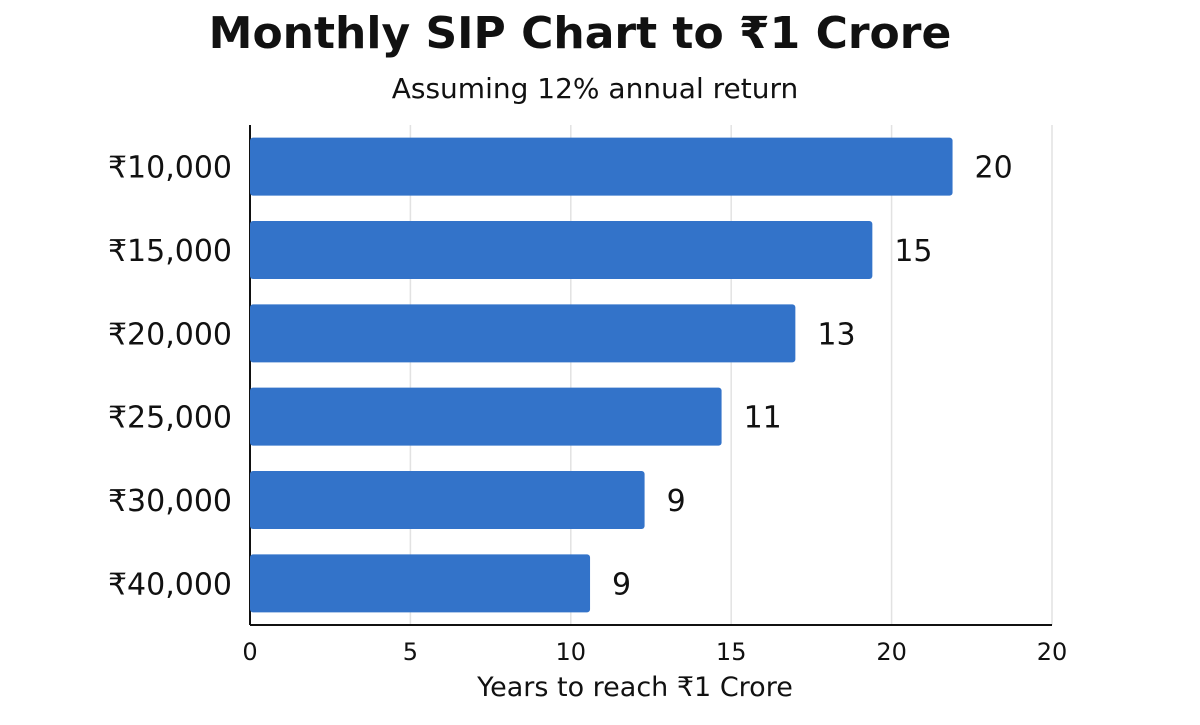  What do you see at coordinates (731, 652) in the screenshot?
I see `x-tick-label: 15` at bounding box center [731, 652].